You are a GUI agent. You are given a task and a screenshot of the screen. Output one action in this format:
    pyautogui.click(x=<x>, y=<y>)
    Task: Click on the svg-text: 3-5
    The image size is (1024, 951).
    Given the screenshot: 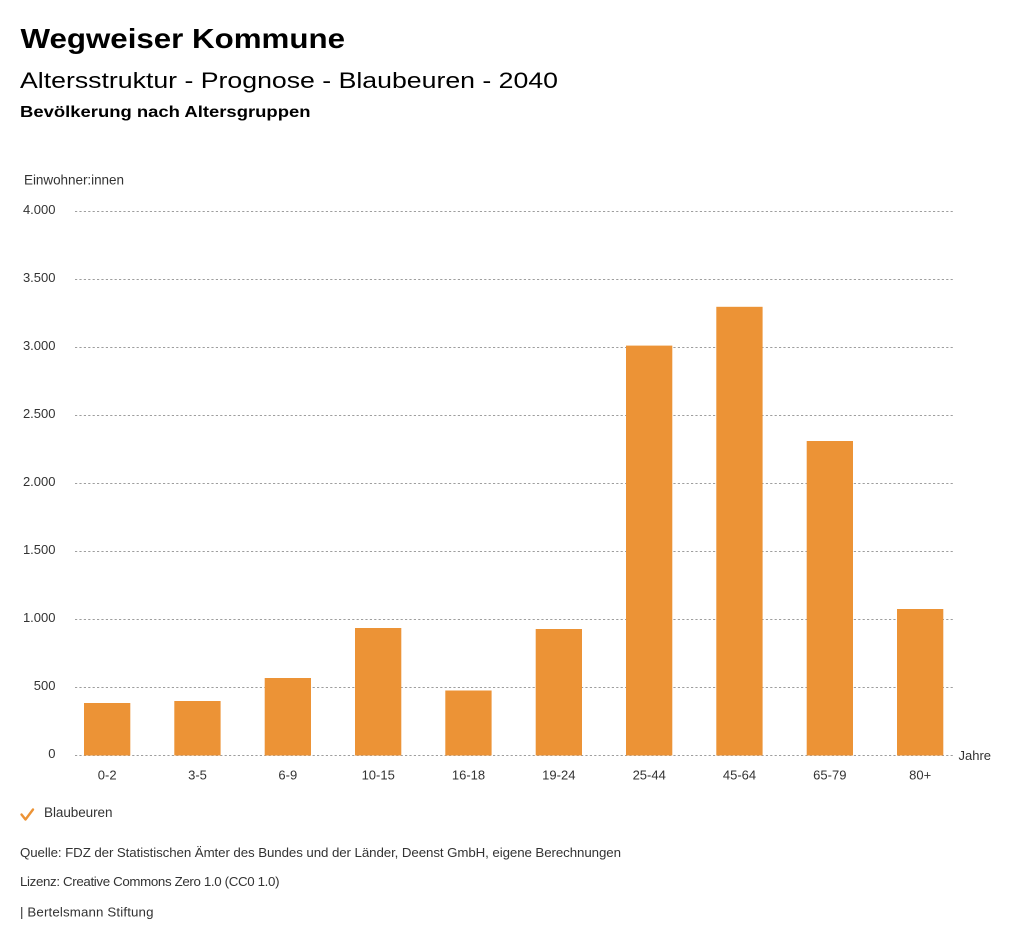 What is the action you would take?
    pyautogui.click(x=197, y=775)
    